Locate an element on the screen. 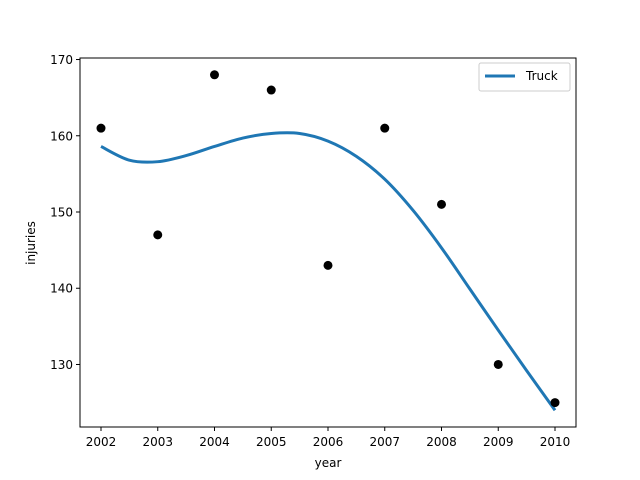 The image size is (640, 480). legend: Truck is located at coordinates (524, 77).